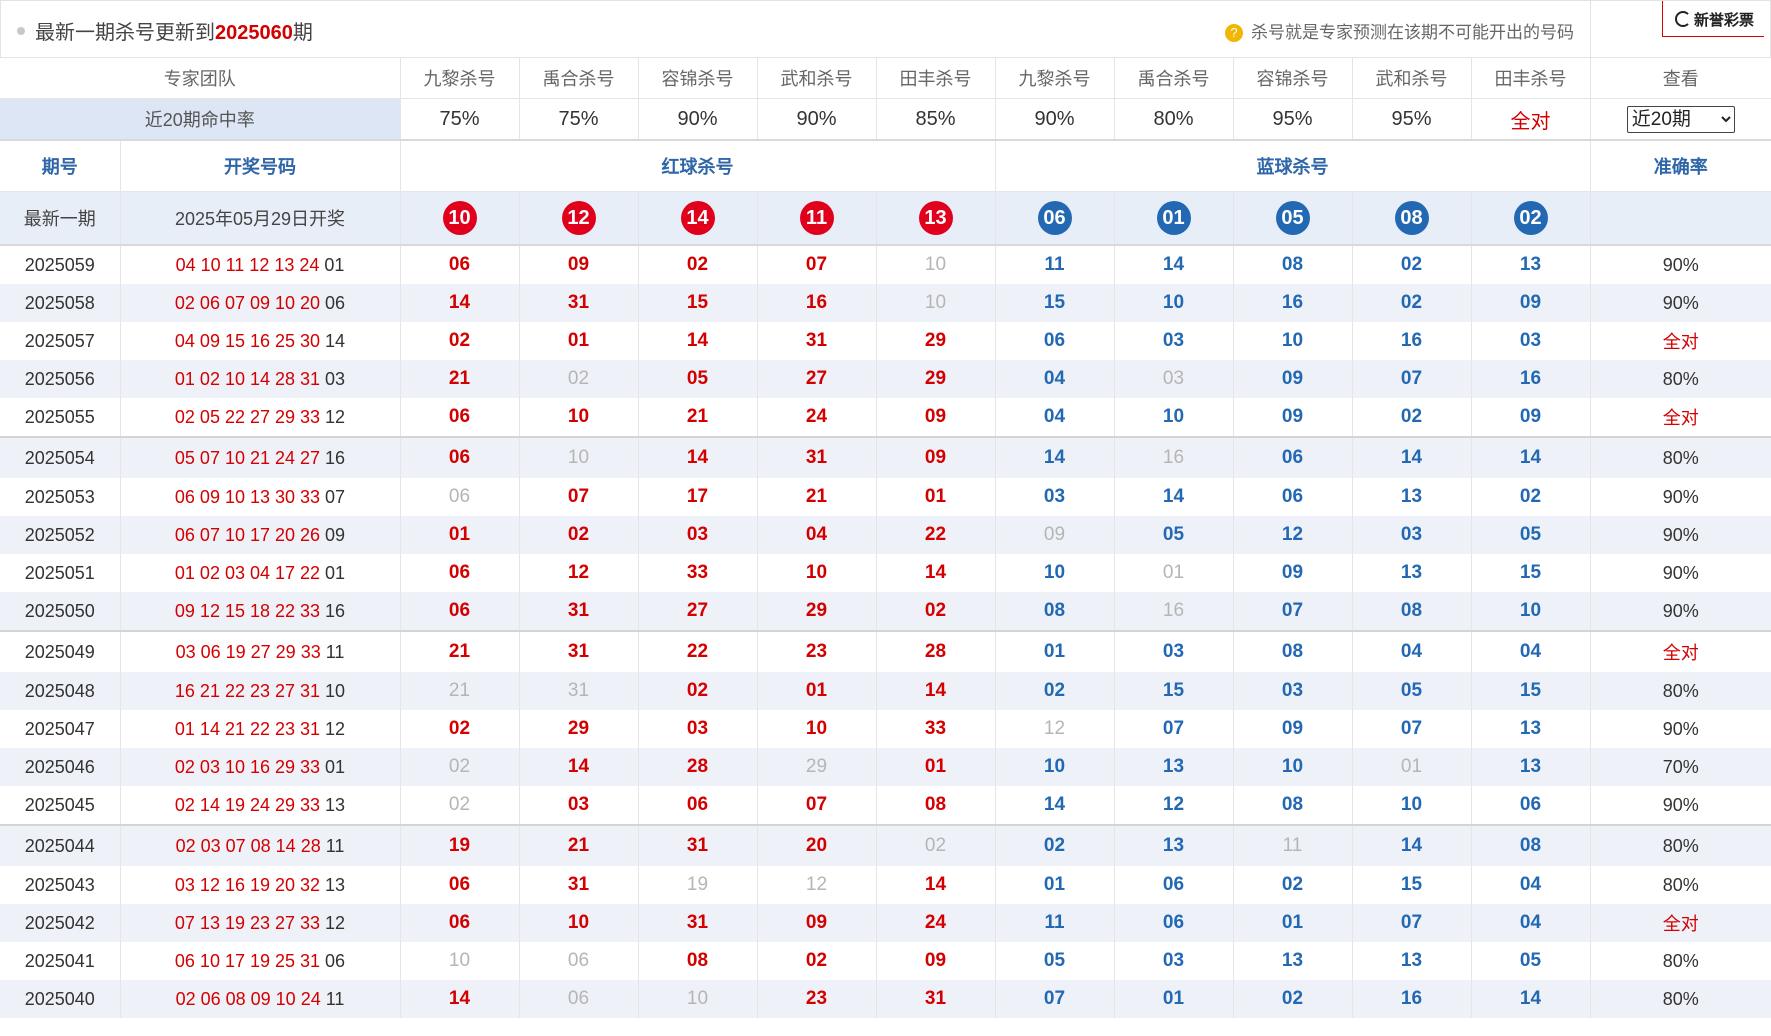  Describe the element at coordinates (1055, 729) in the screenshot. I see `blue-kill-number-missed: 12` at that location.